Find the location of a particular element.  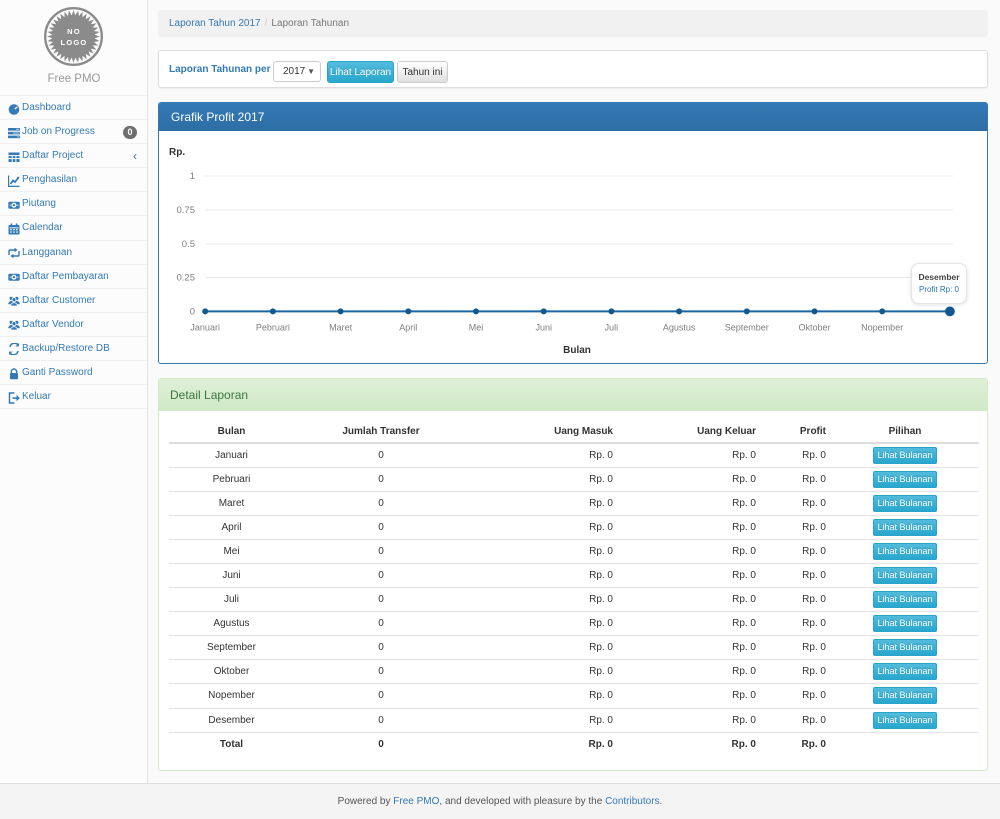

svg-text: NO is located at coordinates (74, 31).